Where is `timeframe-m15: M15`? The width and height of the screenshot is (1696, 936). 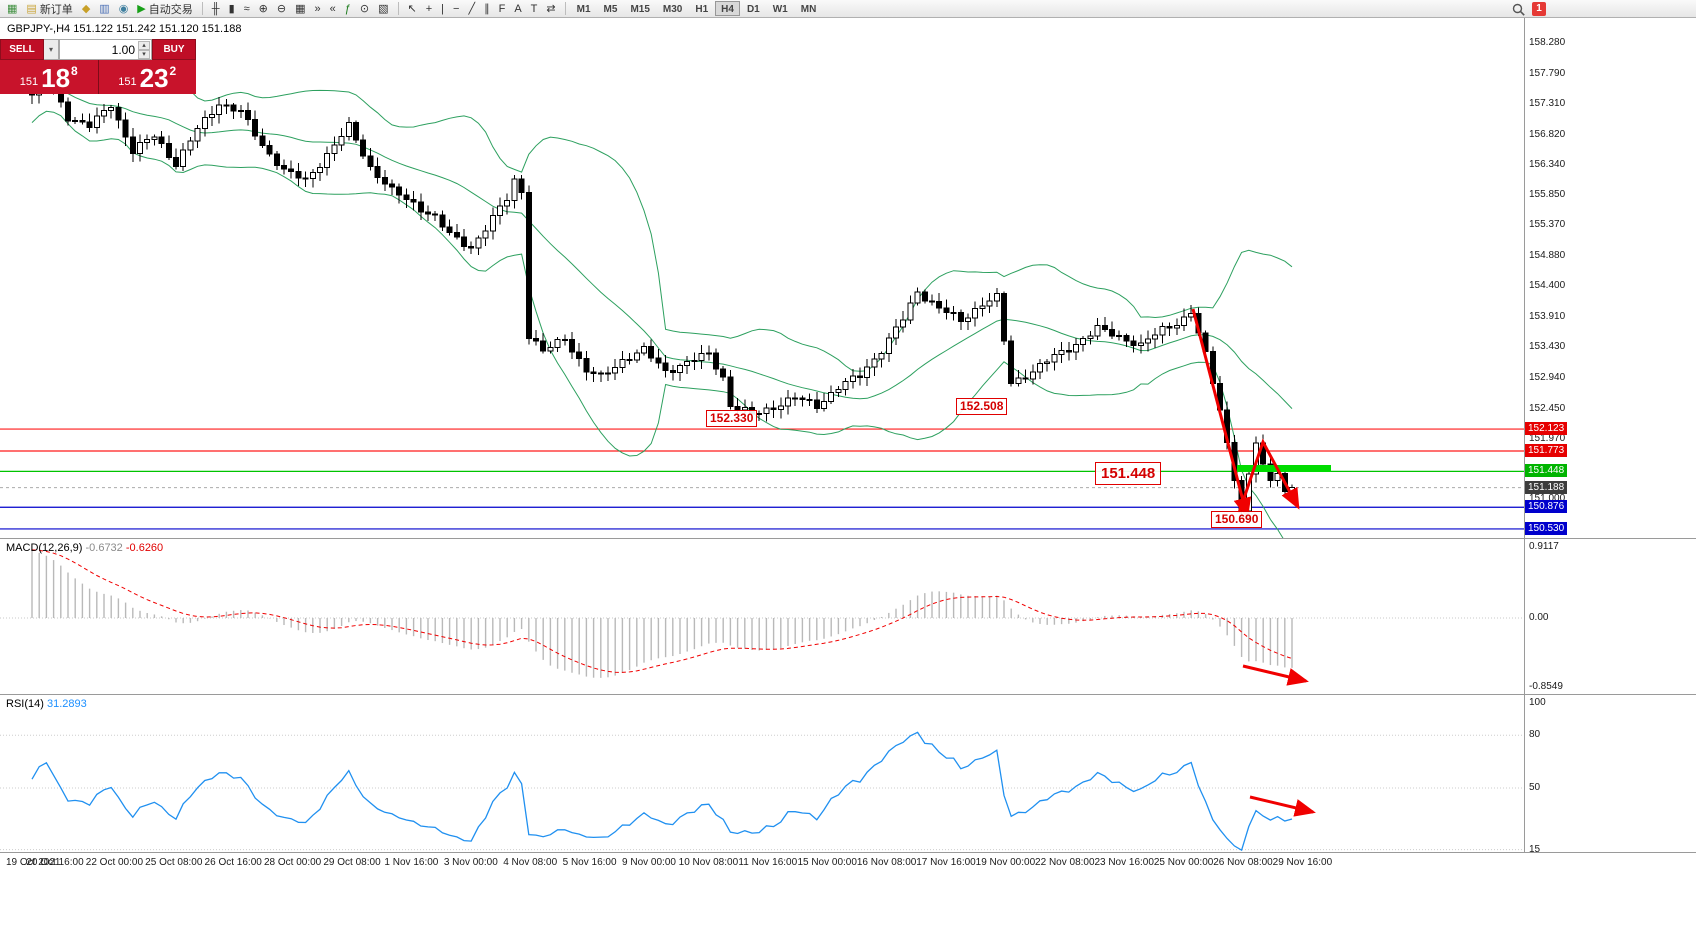
timeframe-m15: M15 is located at coordinates (640, 9).